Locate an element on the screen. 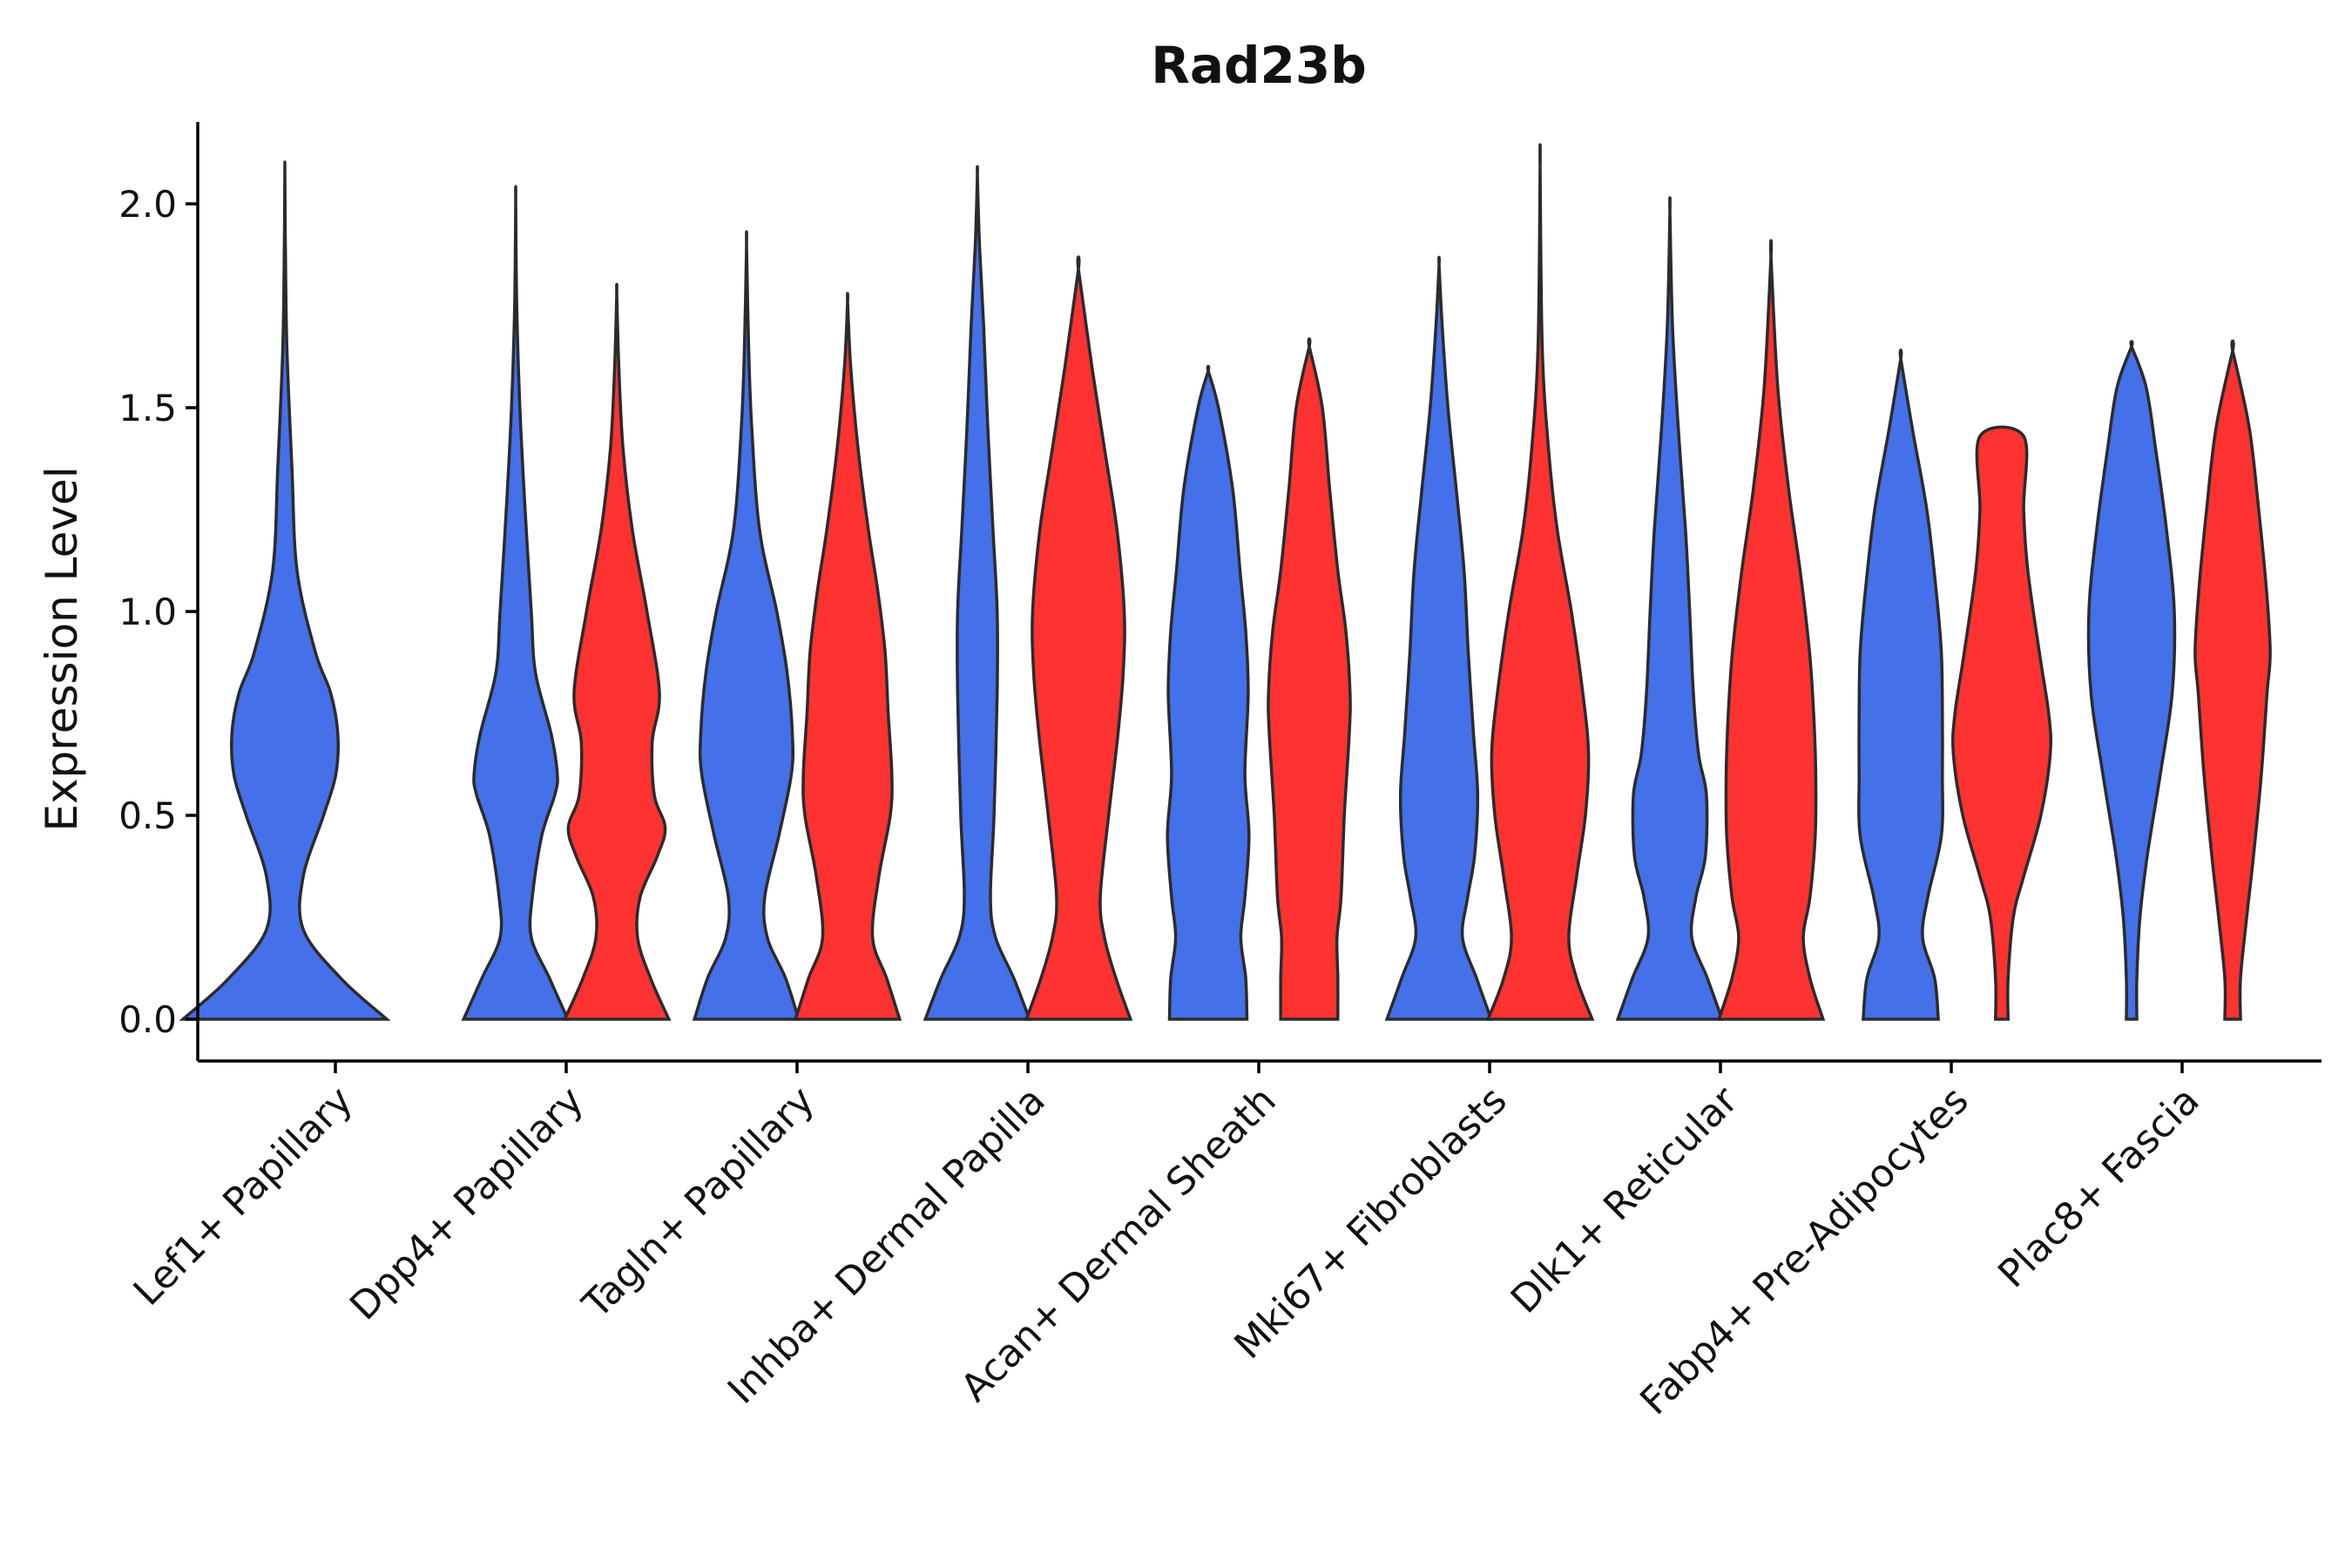 This screenshot has height=1568, width=2352. x-tick-label: Tagln+ Papillary is located at coordinates (698, 1203).